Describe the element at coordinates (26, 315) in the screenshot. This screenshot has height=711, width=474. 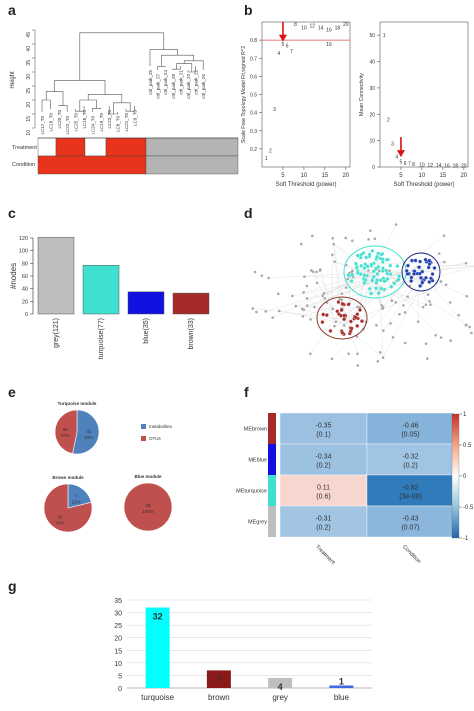
I see `nodes-y-tick-label: 0` at that location.